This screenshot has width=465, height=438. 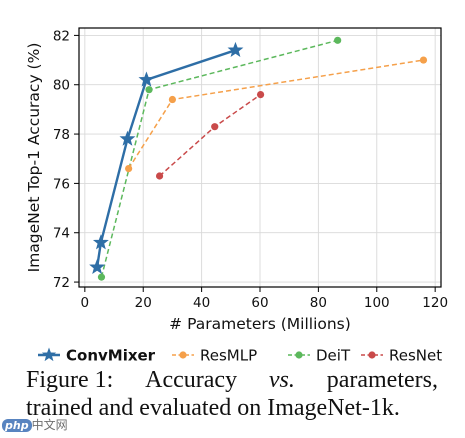 I want to click on y-tick-label: 80, so click(x=61, y=86).